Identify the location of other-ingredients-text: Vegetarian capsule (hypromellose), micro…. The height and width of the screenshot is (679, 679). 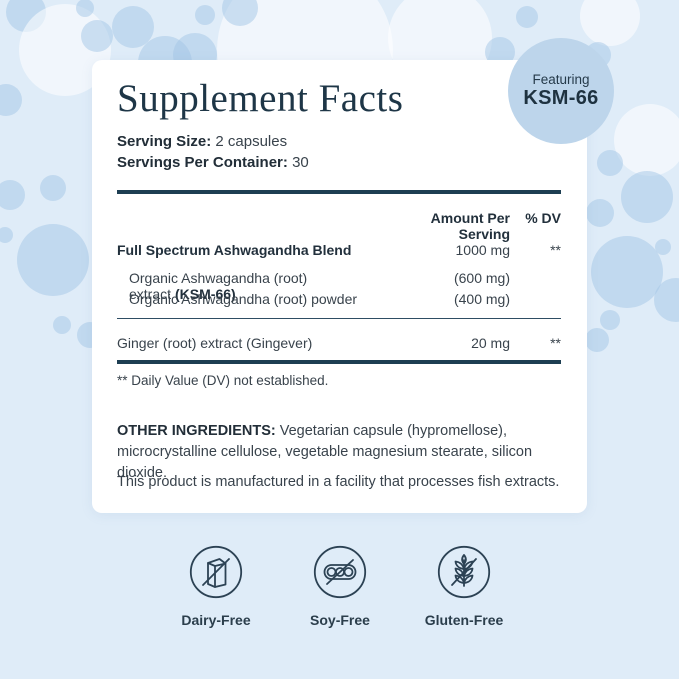
(325, 452).